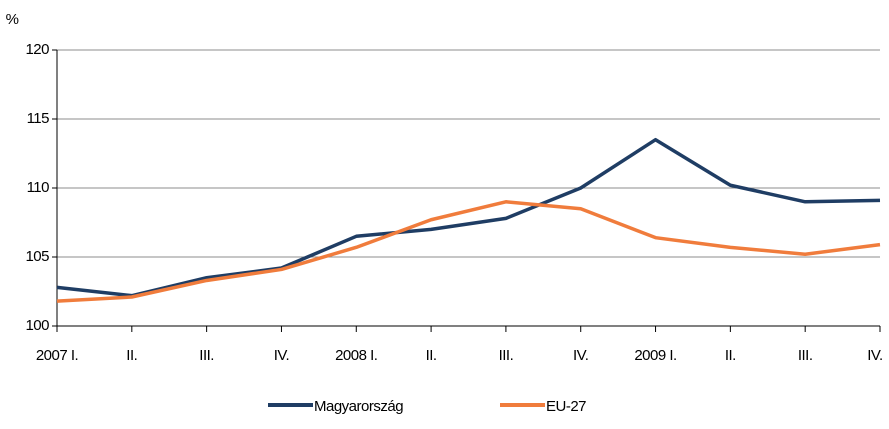 This screenshot has height=429, width=889. What do you see at coordinates (57, 355) in the screenshot?
I see `x-tick-label: 2007 I.` at bounding box center [57, 355].